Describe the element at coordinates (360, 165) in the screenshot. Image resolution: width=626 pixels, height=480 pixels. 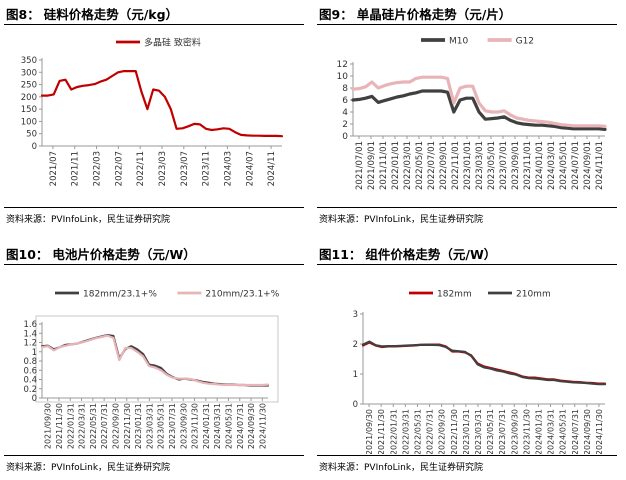
I see `x-tick-label: 2021/07/01` at that location.